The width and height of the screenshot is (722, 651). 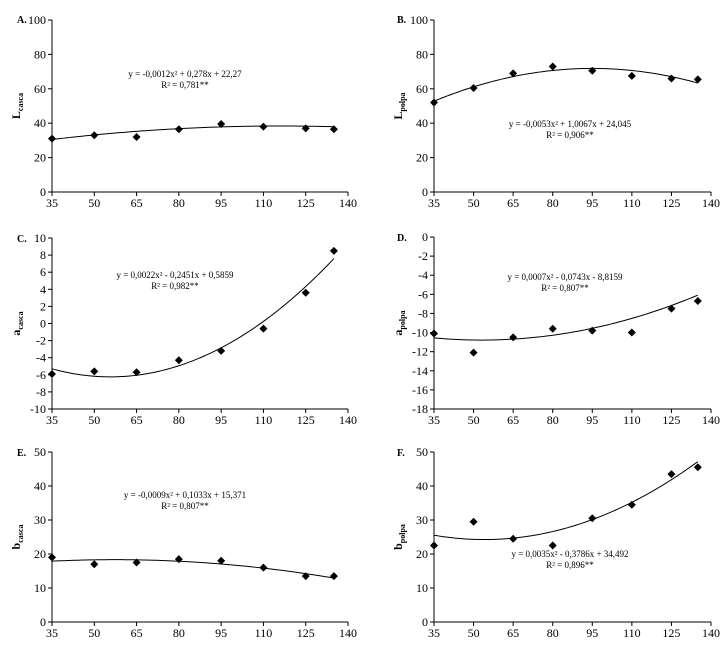 What do you see at coordinates (41, 358) in the screenshot?
I see `y-tick-label: -4` at bounding box center [41, 358].